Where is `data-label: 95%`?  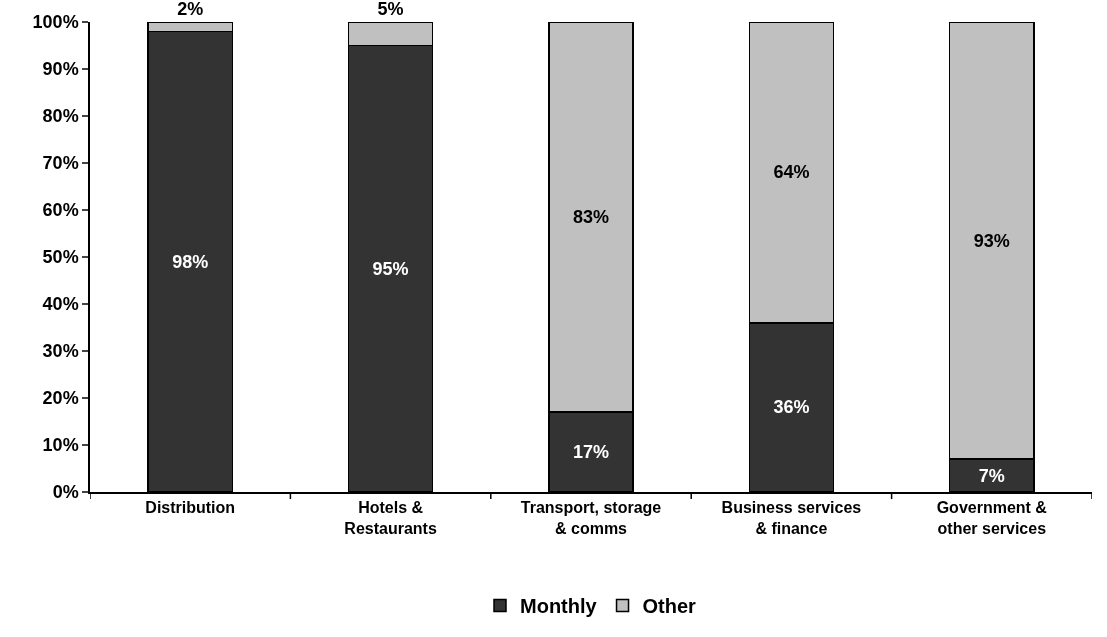
data-label: 95% is located at coordinates (390, 268).